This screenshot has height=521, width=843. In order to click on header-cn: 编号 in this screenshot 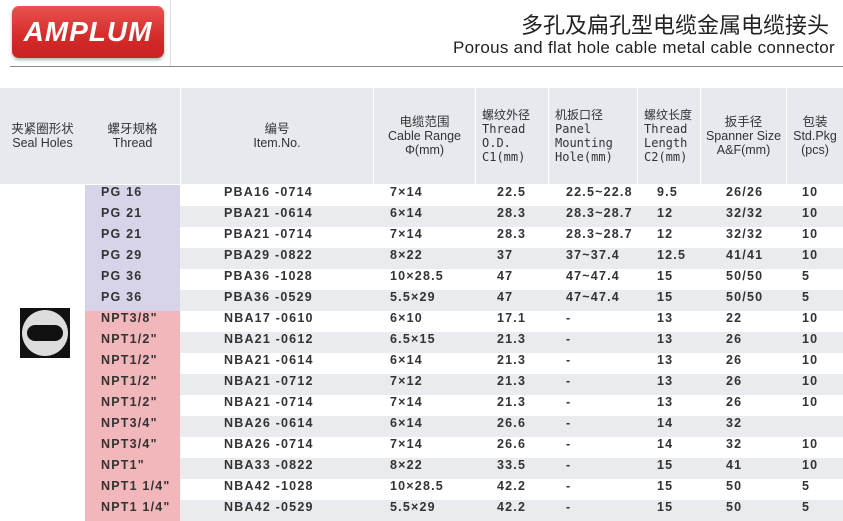, I will do `click(277, 129)`.